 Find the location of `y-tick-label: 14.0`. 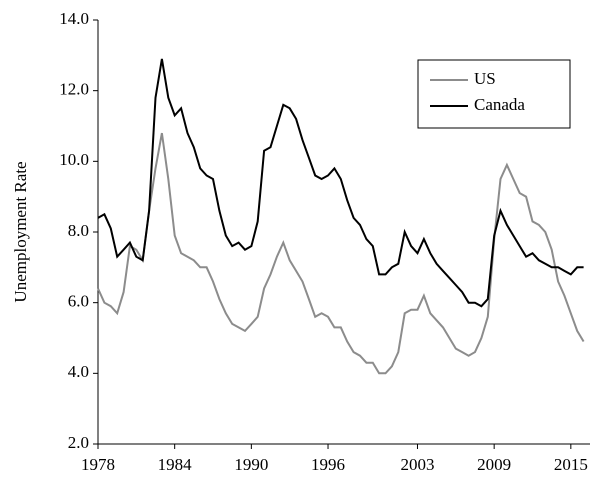

y-tick-label: 14.0 is located at coordinates (74, 18).